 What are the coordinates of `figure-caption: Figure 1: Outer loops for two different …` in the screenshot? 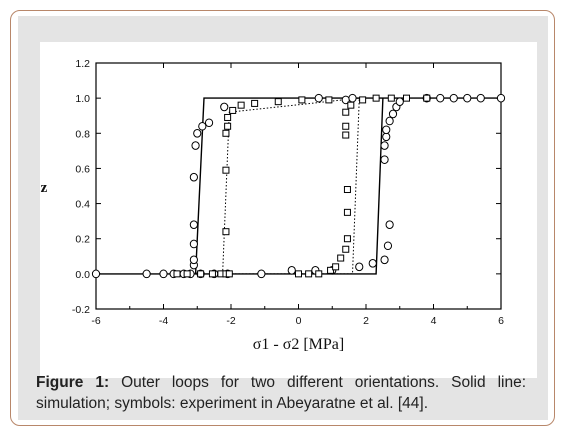 It's located at (281, 393).